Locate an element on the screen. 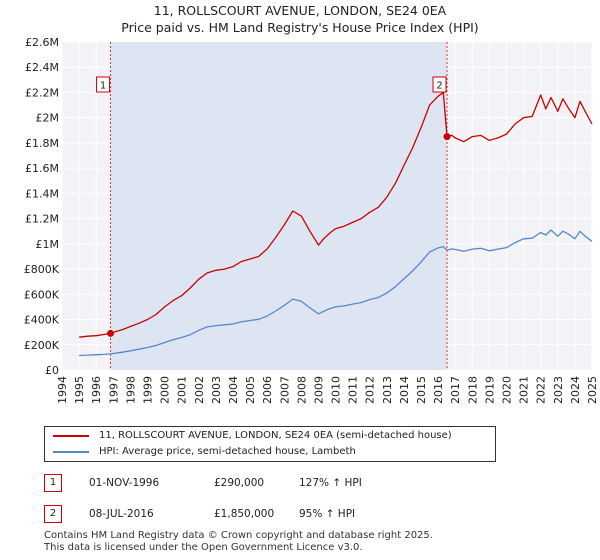 Image resolution: width=600 pixels, height=560 pixels. sale-hpi-change: 95% ↑ HPI is located at coordinates (327, 514).